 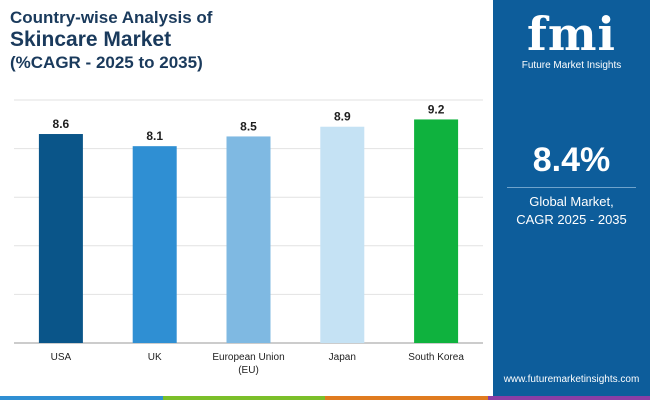 What do you see at coordinates (154, 136) in the screenshot?
I see `data-label: 8.1` at bounding box center [154, 136].